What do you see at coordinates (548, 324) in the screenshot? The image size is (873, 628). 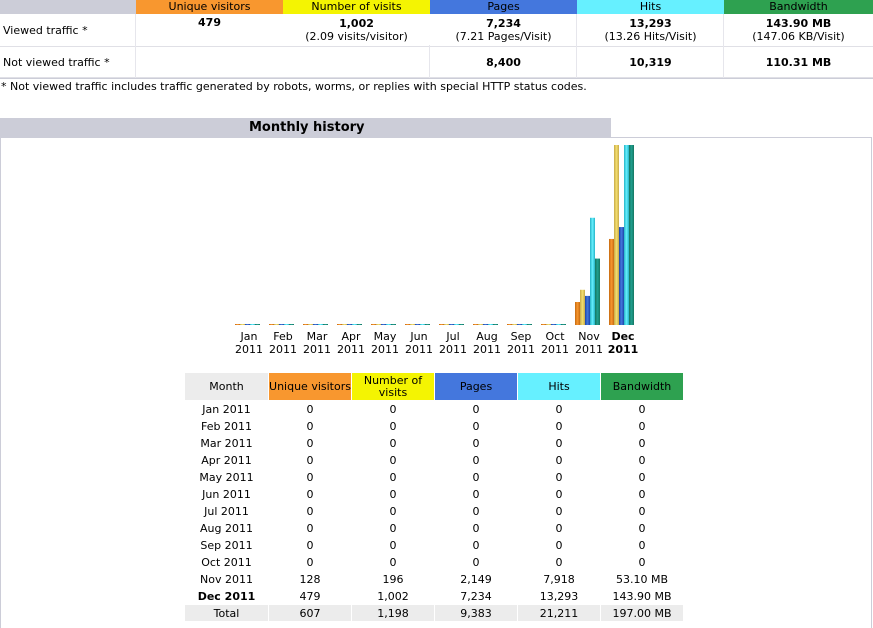 I see `bar-number-of-visits-oct` at bounding box center [548, 324].